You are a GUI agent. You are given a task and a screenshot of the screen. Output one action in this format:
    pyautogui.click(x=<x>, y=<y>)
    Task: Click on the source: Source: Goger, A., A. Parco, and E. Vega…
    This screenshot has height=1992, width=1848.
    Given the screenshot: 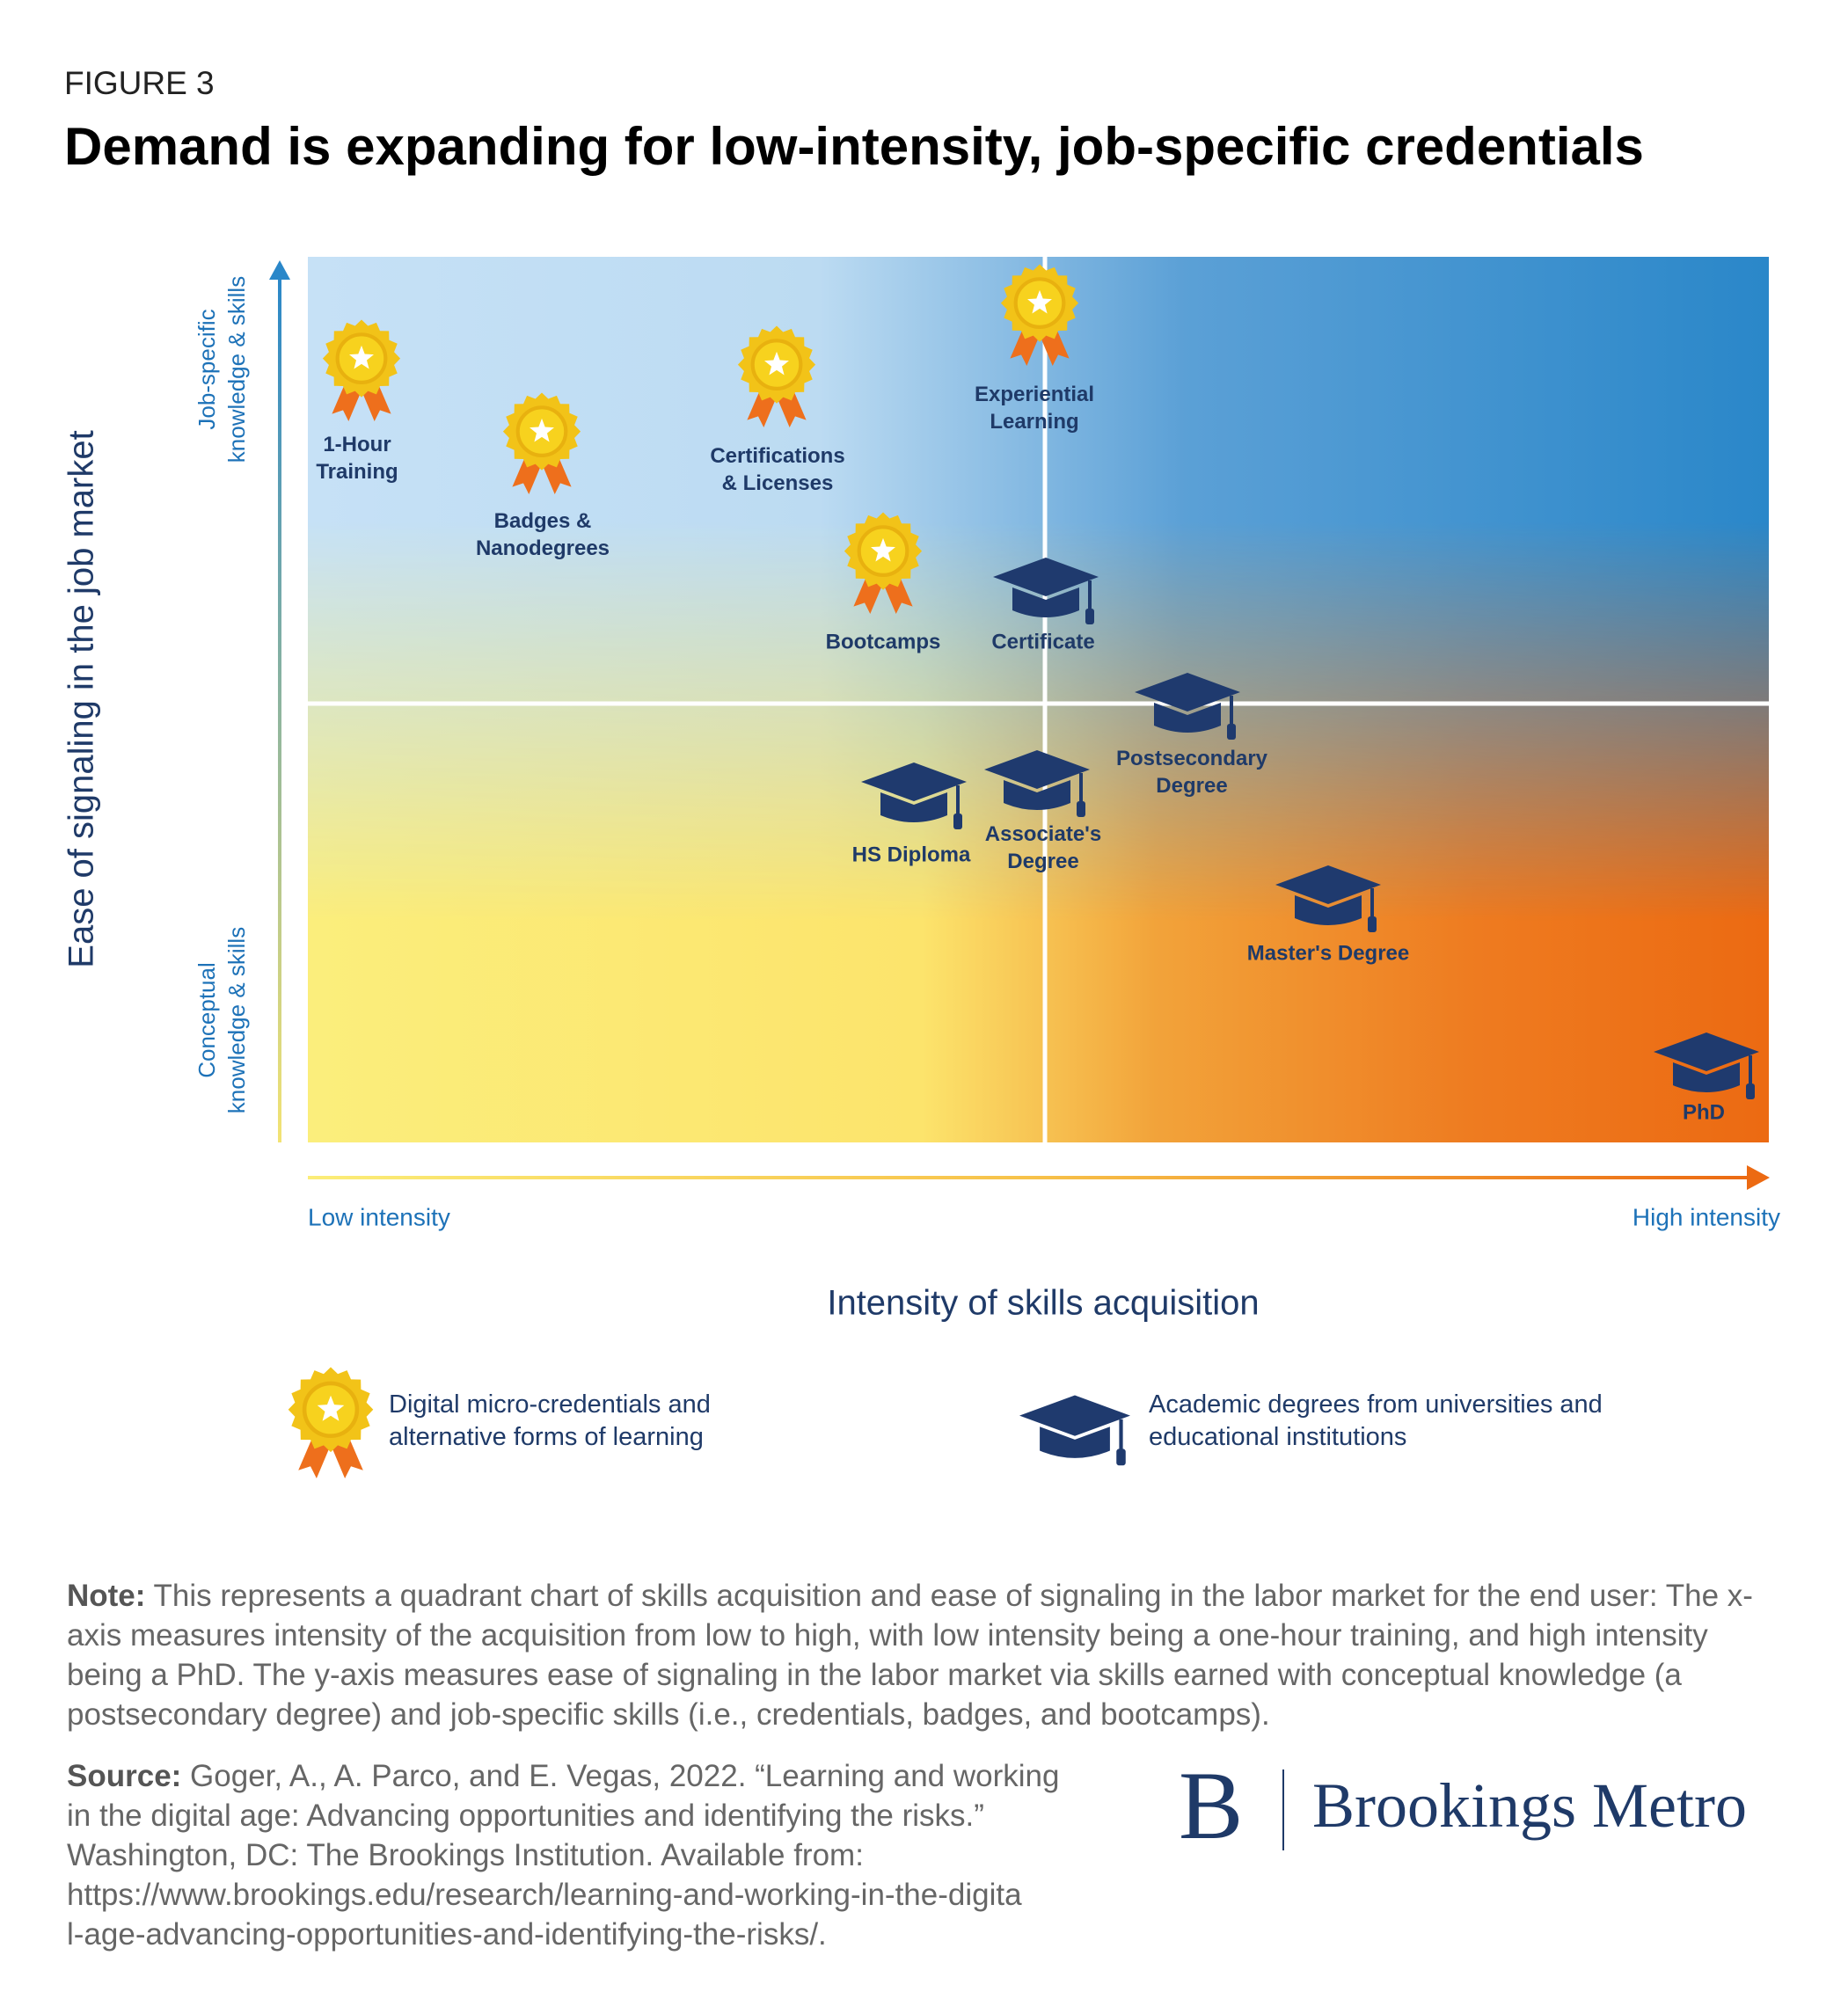 What is the action you would take?
    pyautogui.click(x=563, y=1855)
    